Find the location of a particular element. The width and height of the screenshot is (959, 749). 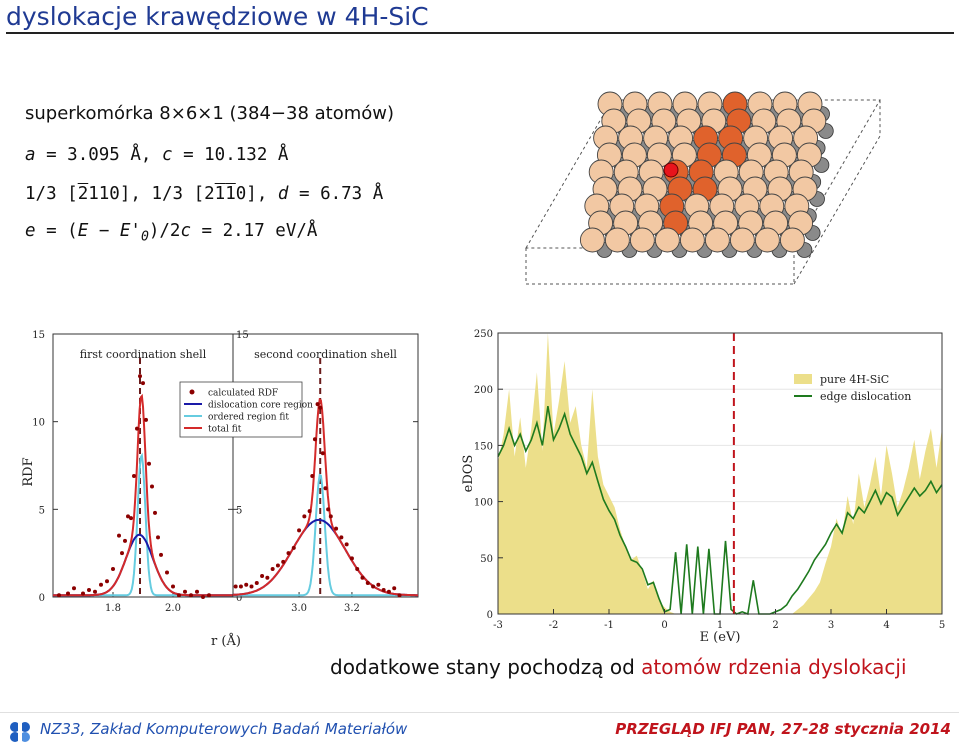

note-text: dodatkowe stany pochodzą od is located at coordinates (486, 667).